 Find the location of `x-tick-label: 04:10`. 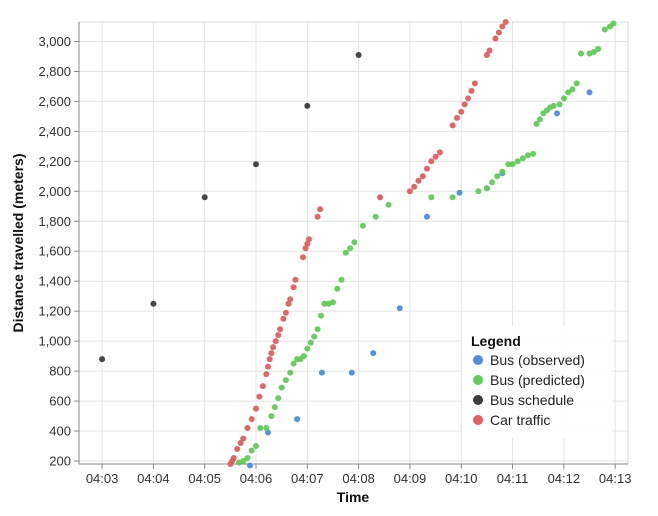

x-tick-label: 04:10 is located at coordinates (461, 478).